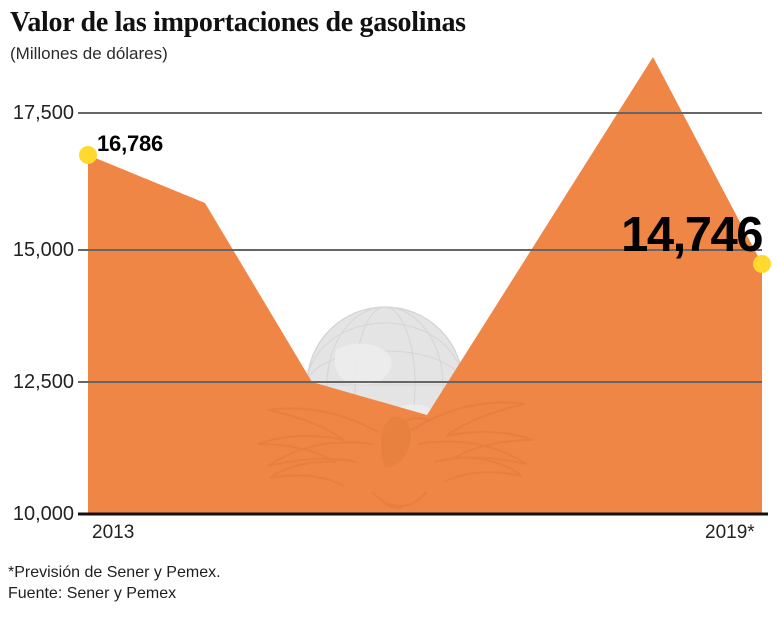 Image resolution: width=776 pixels, height=620 pixels. Describe the element at coordinates (396, 455) in the screenshot. I see `eagle-watermark` at that location.